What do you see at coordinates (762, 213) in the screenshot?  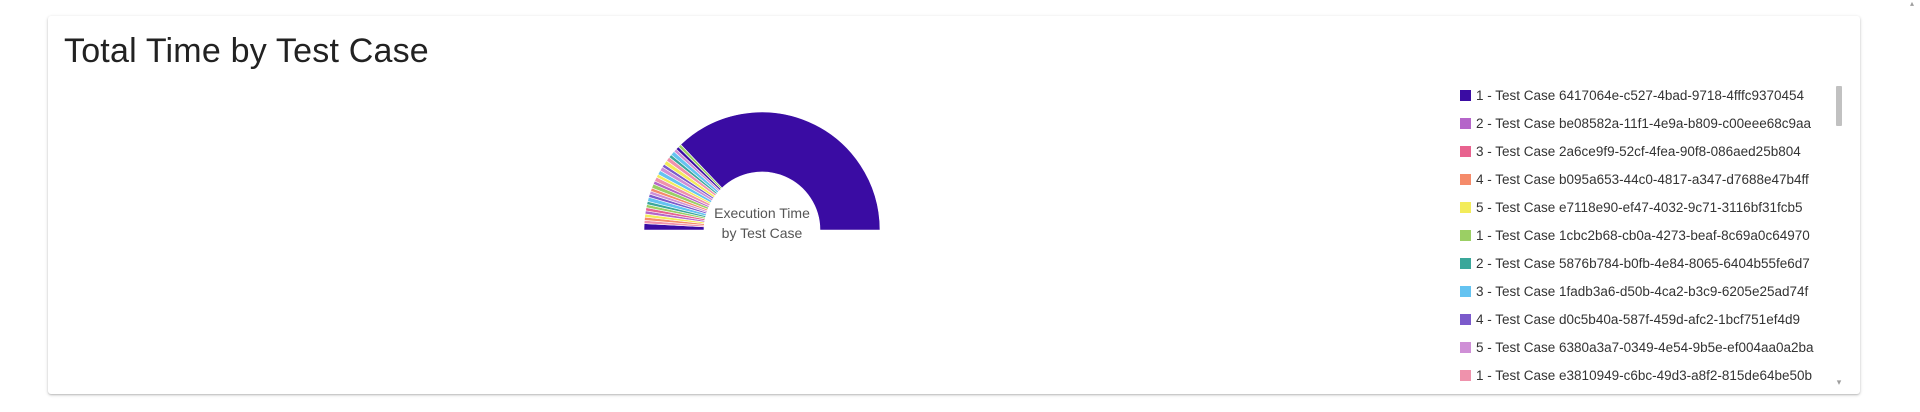 I see `center-label-line-1: Execution Time` at bounding box center [762, 213].